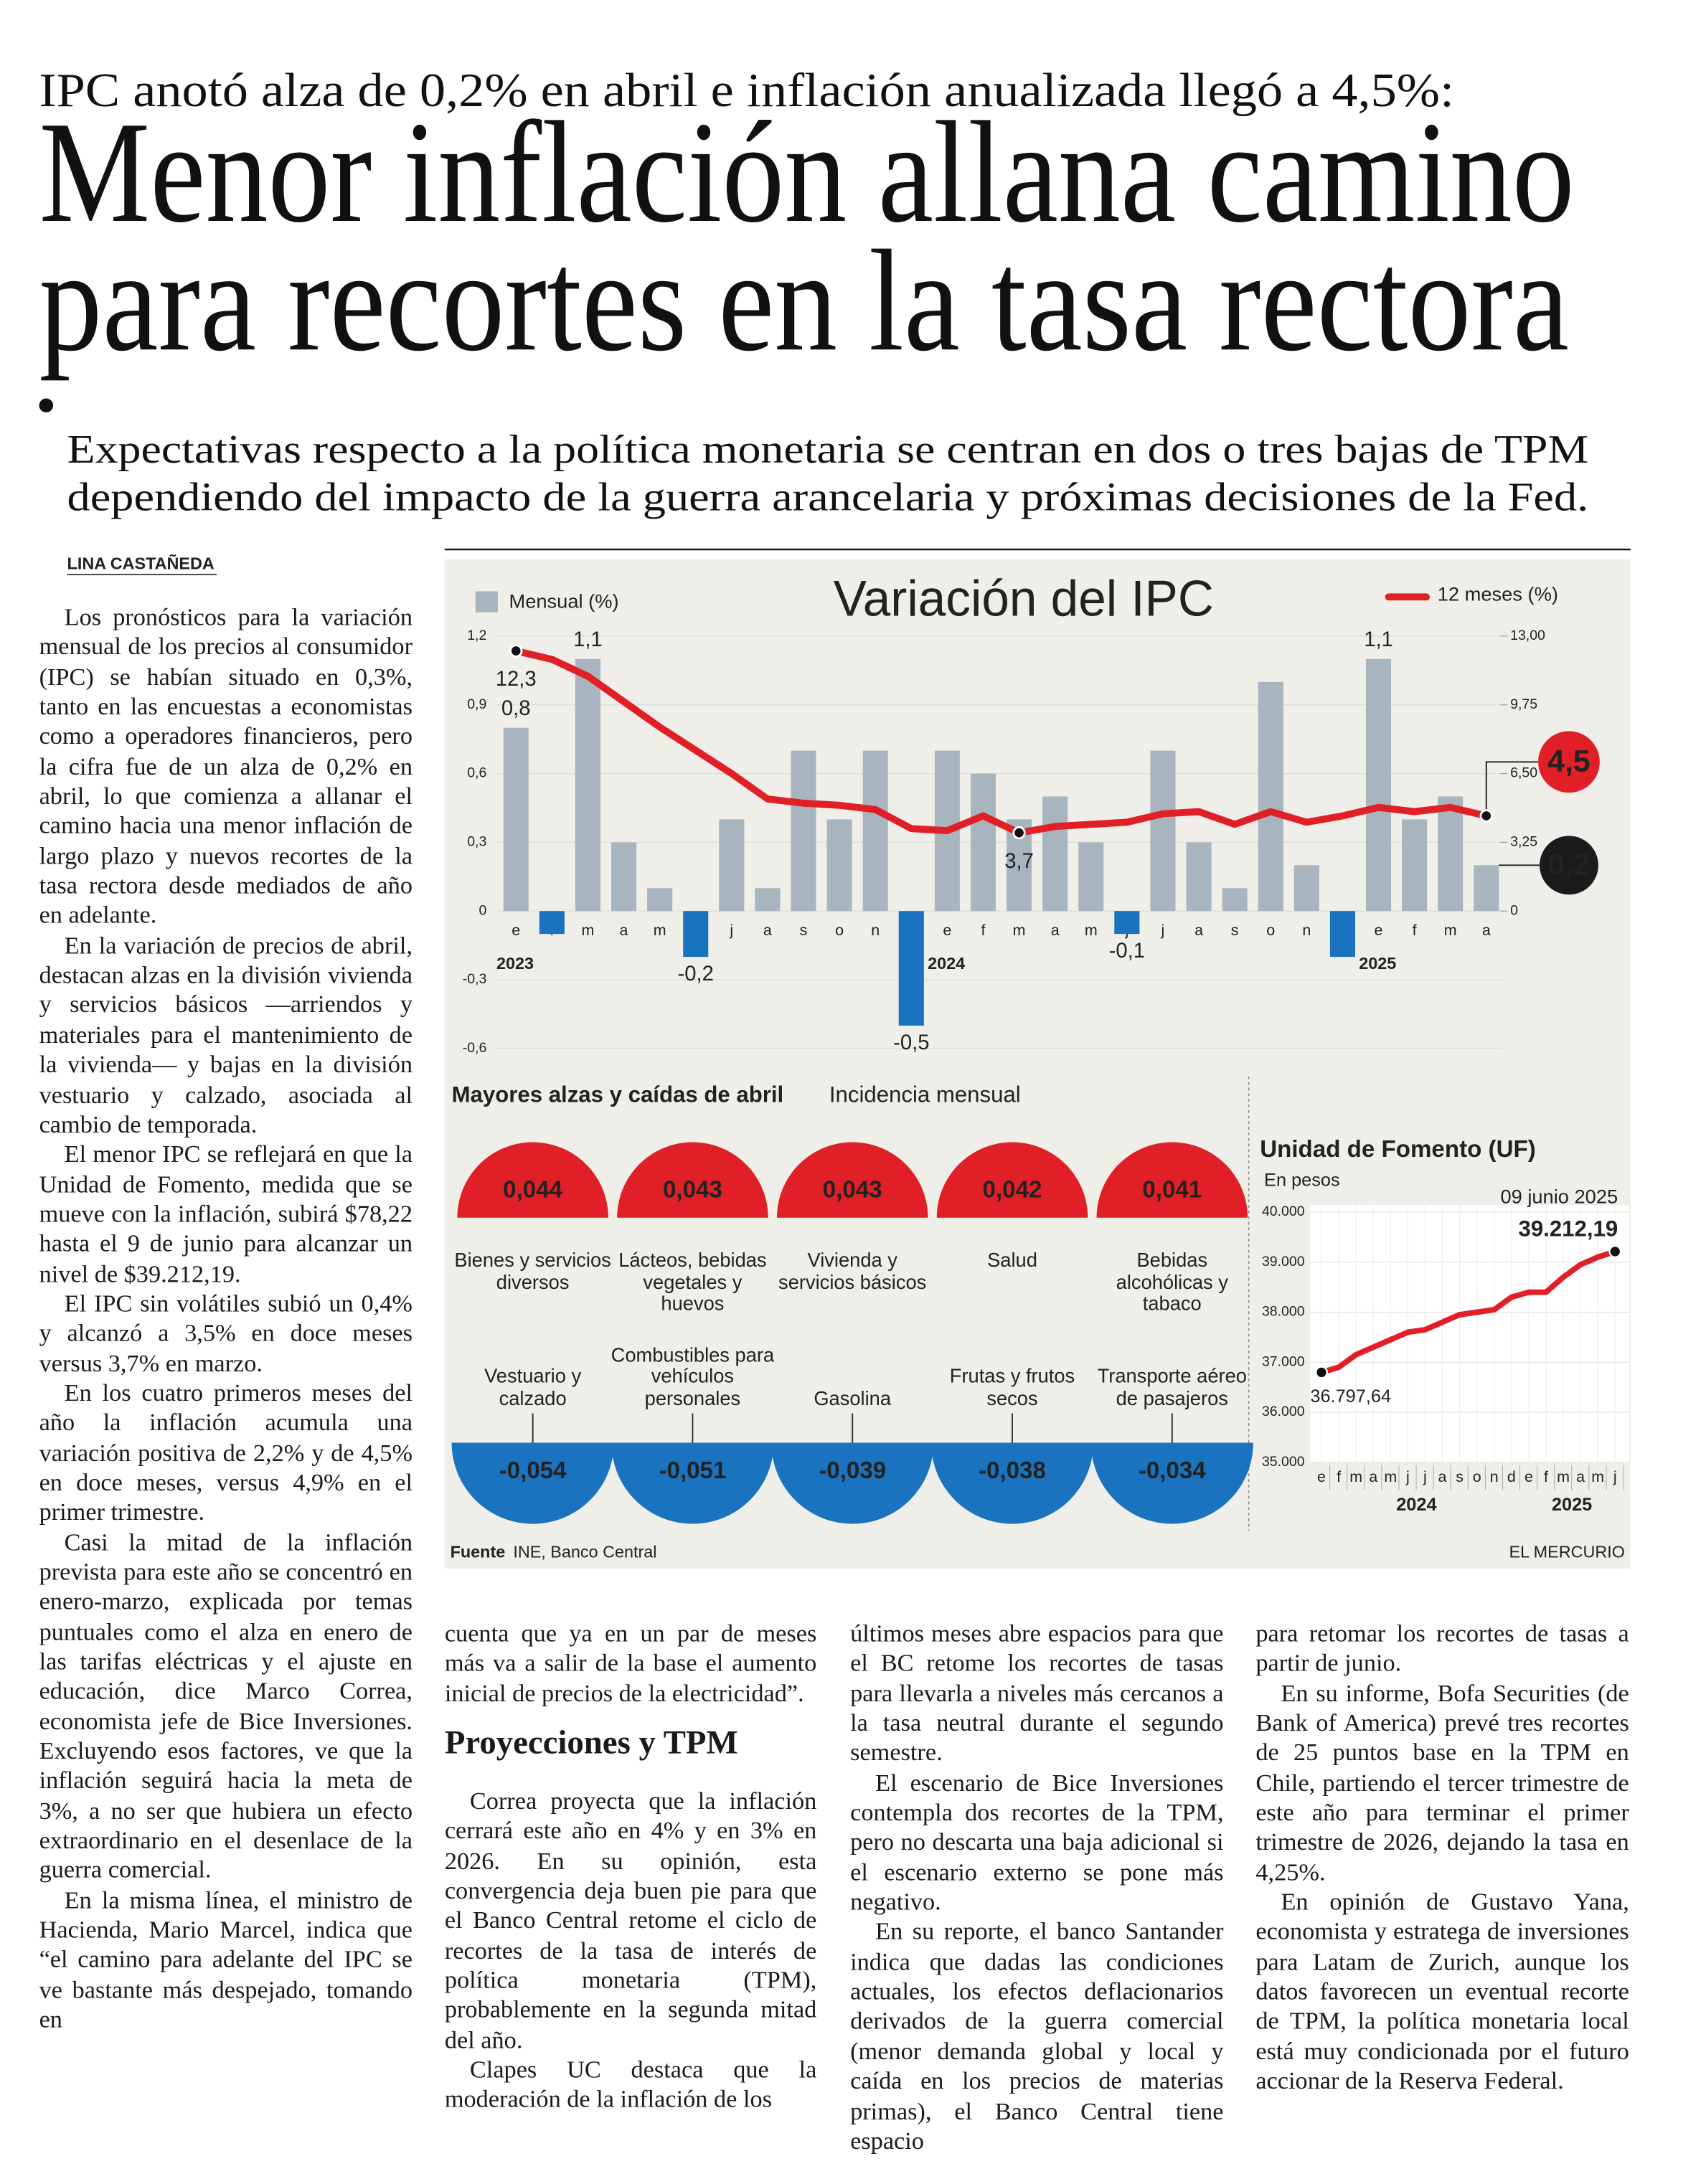  Describe the element at coordinates (486, 602) in the screenshot. I see `legend-swatch` at that location.